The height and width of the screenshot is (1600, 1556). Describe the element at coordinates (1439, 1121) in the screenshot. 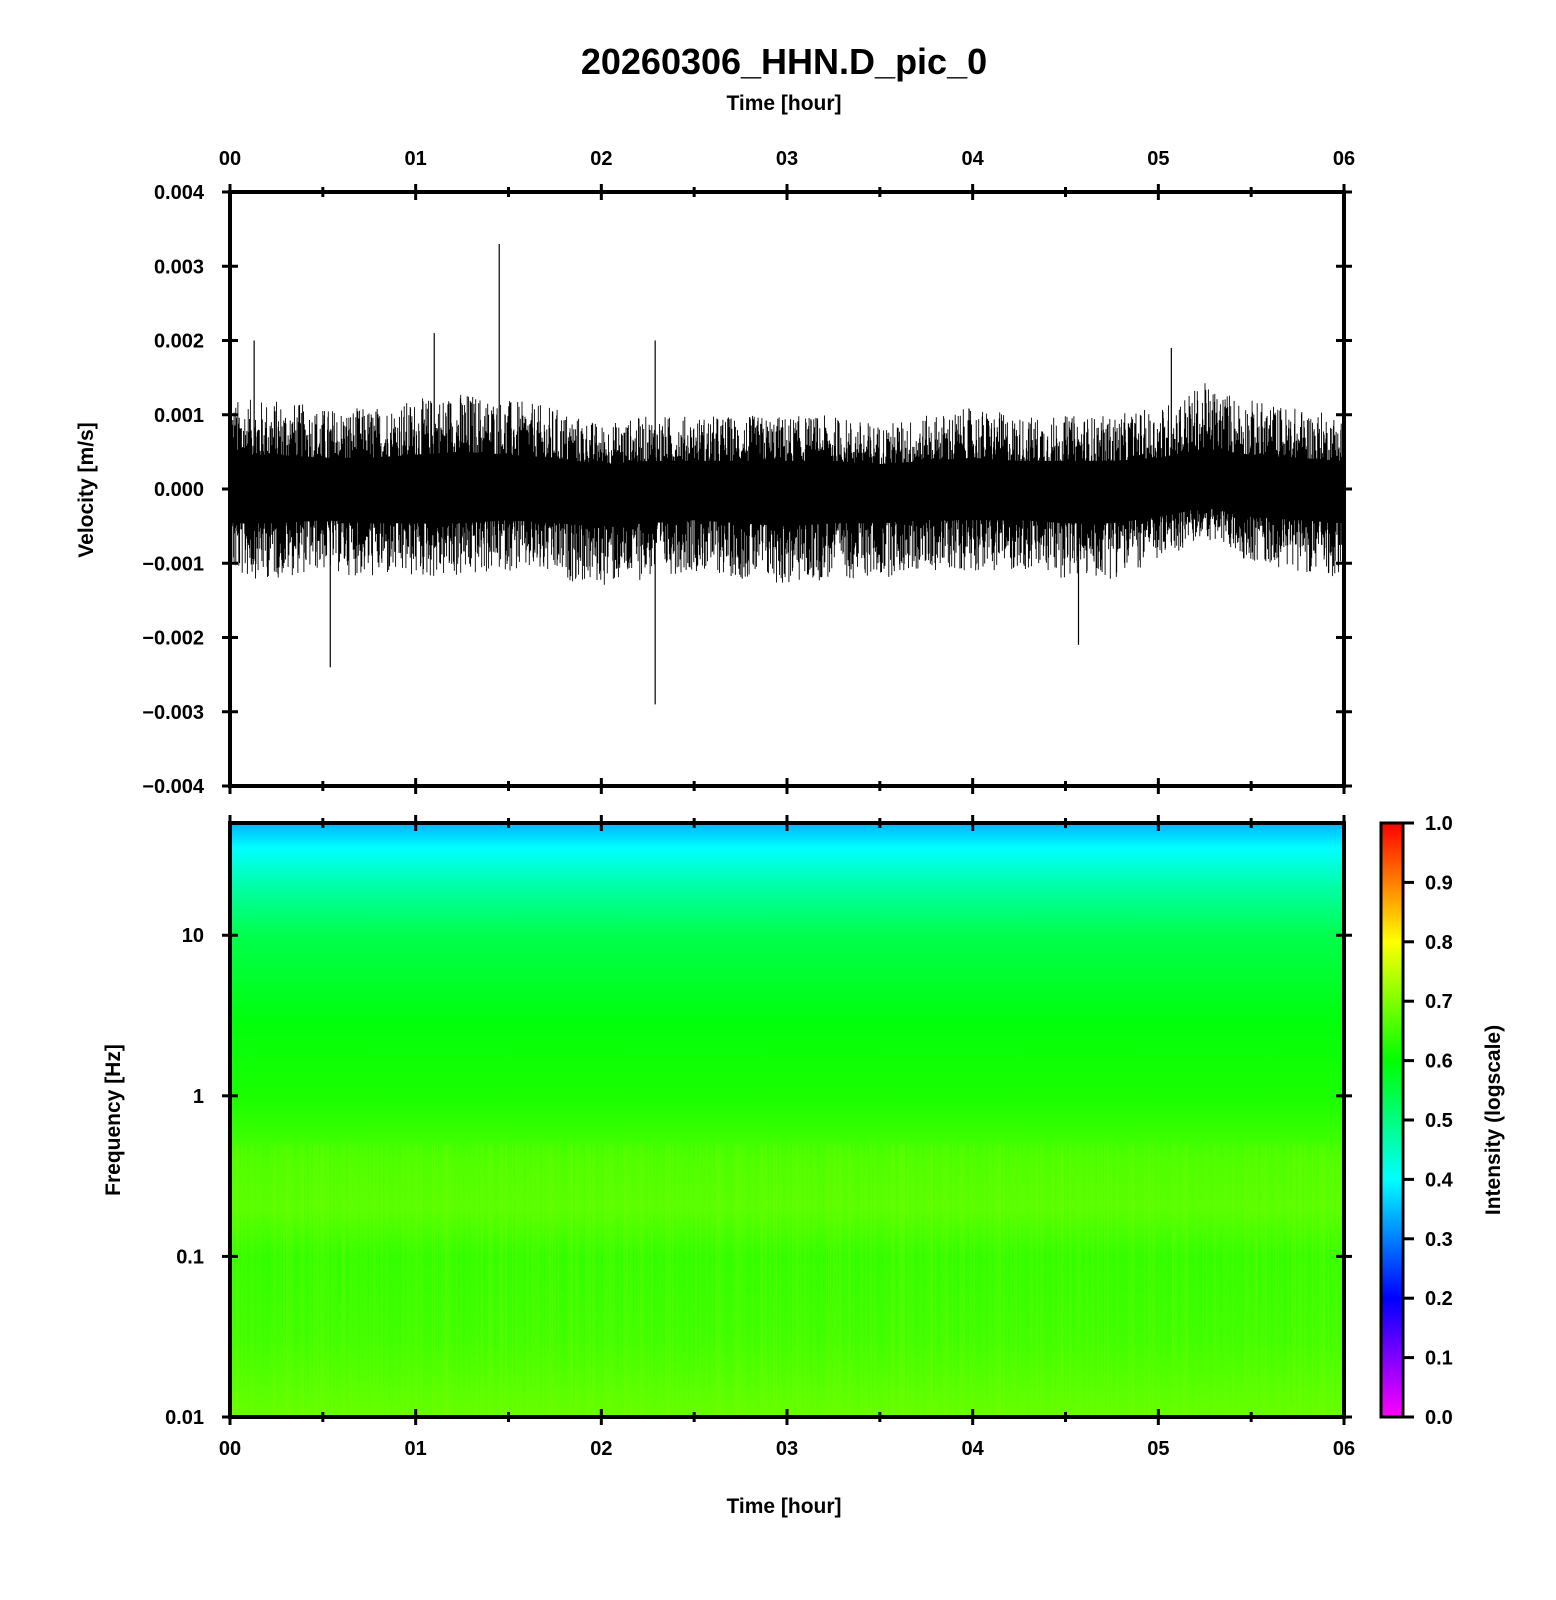

I see `colorbar-tick-label: 0.5` at that location.